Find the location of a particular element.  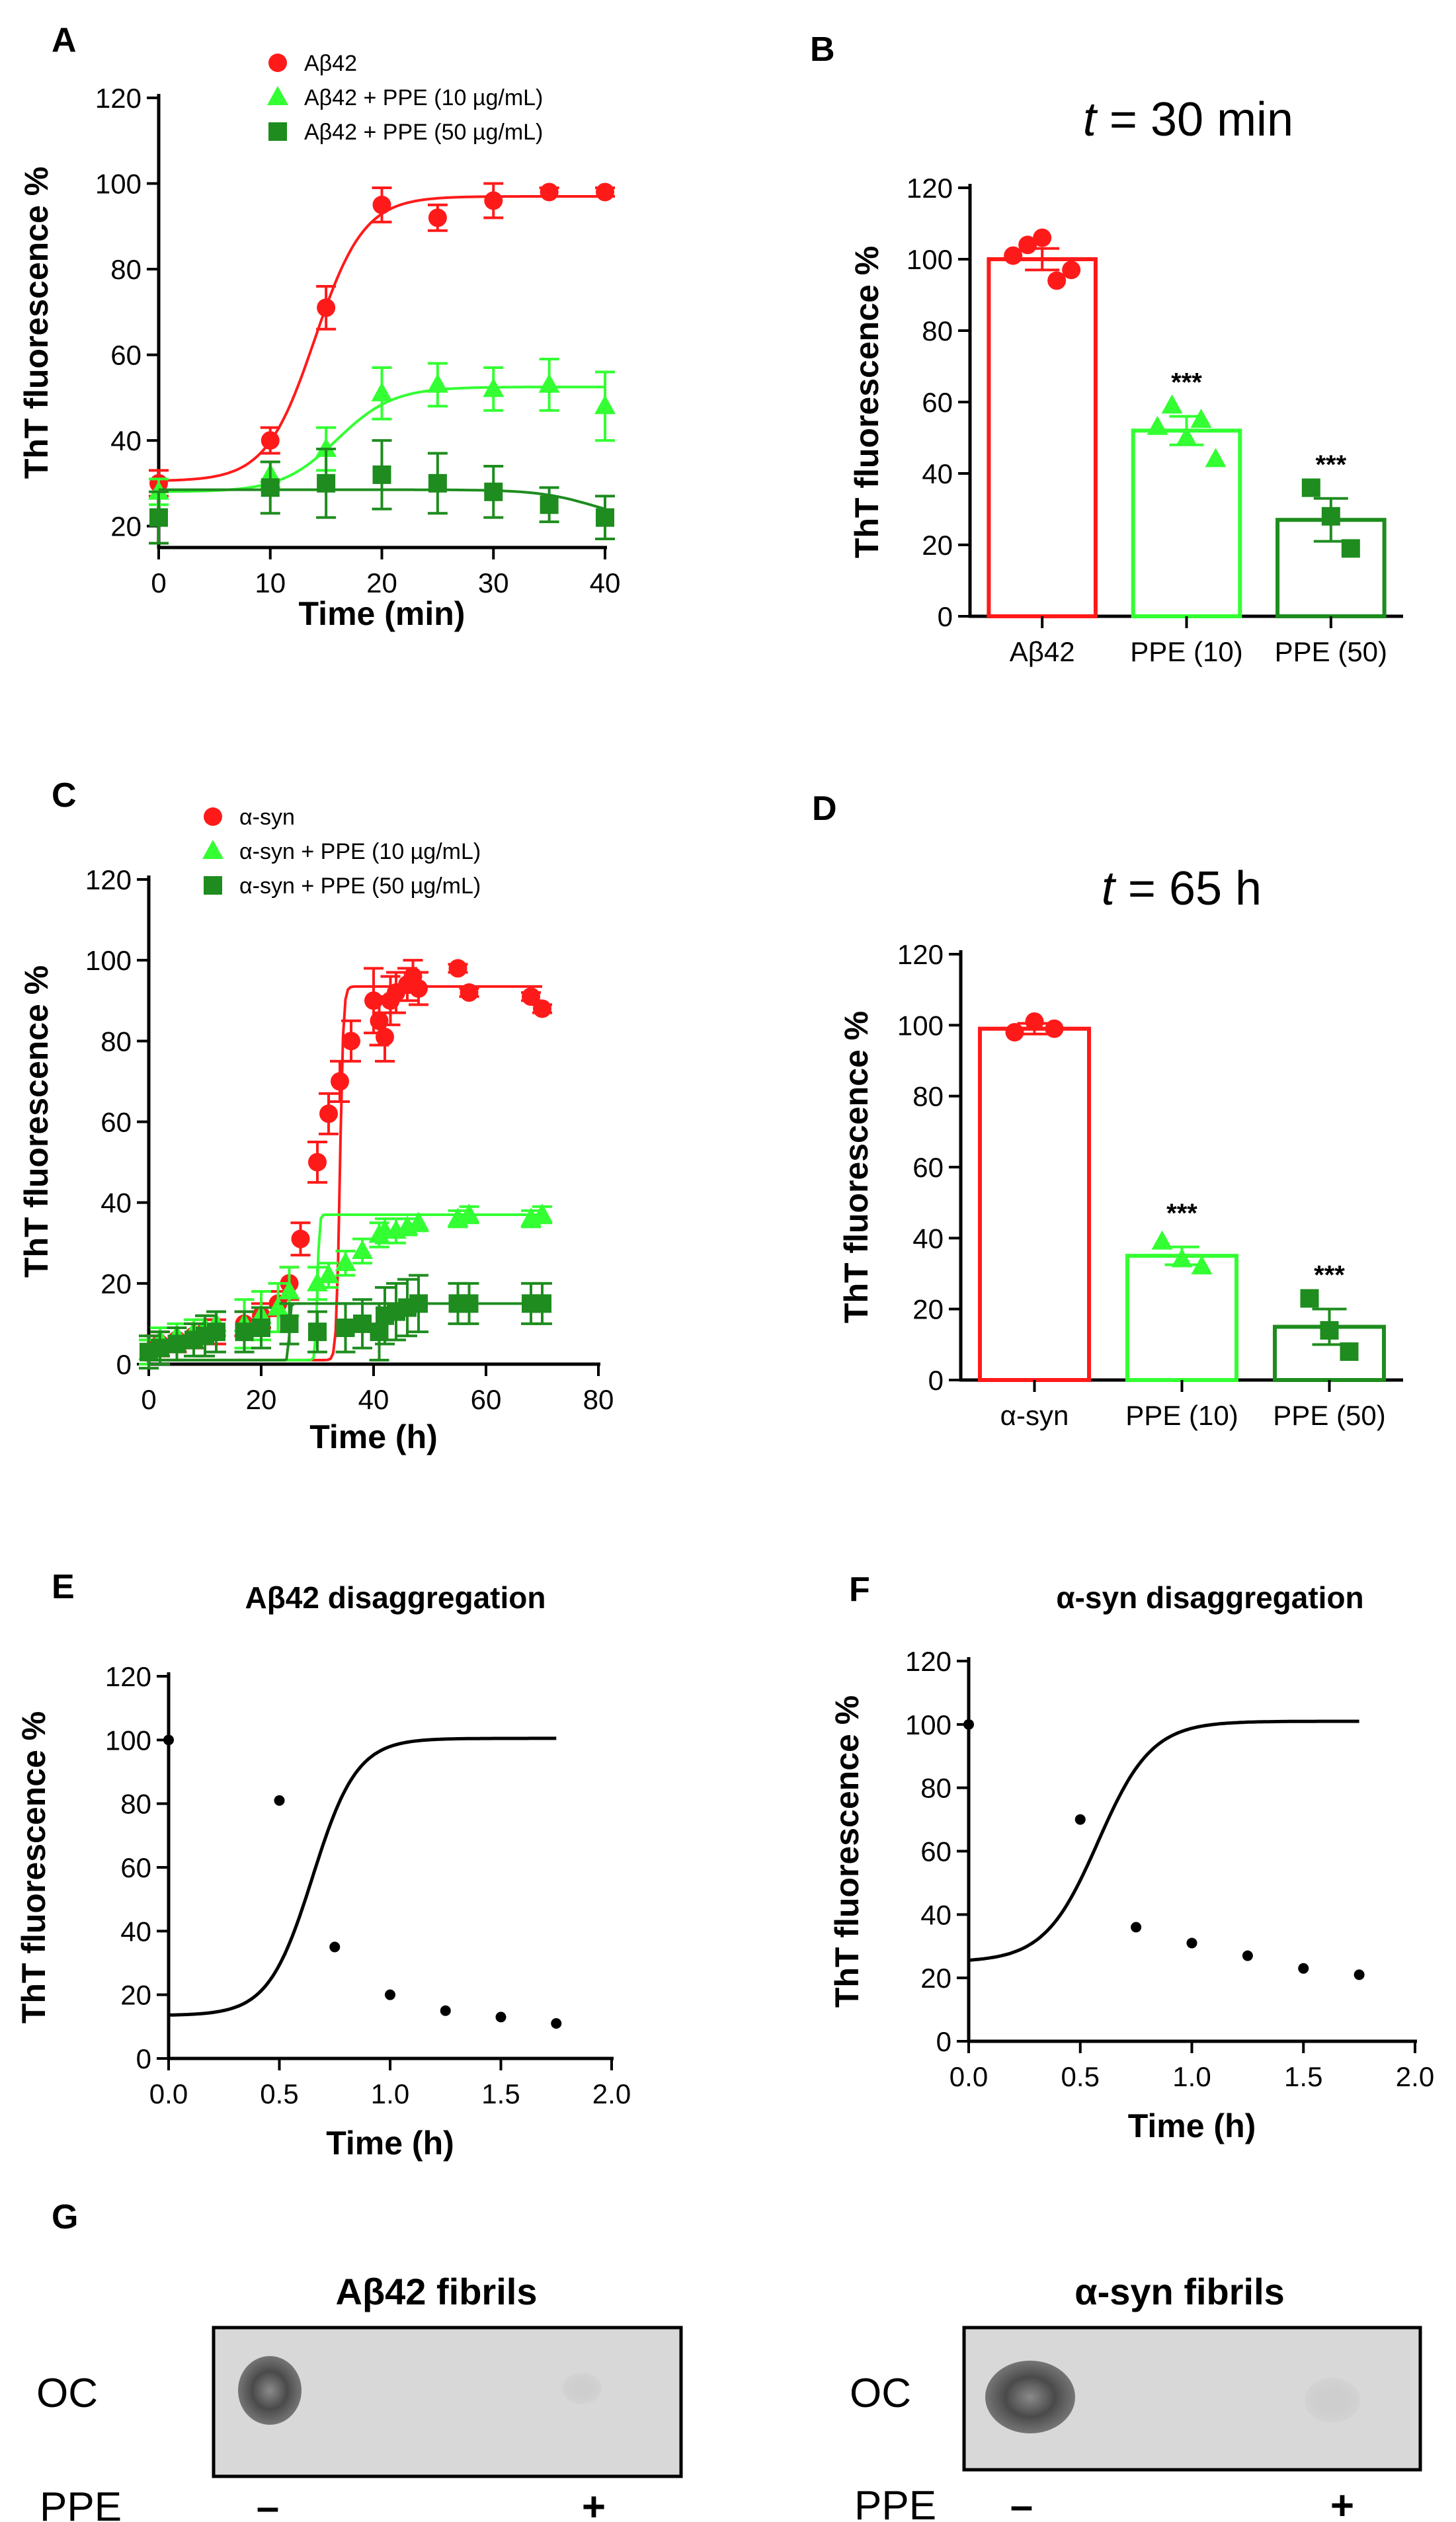

panel-b-y-axis-label: ThT fluorescence % is located at coordinates (866, 402).